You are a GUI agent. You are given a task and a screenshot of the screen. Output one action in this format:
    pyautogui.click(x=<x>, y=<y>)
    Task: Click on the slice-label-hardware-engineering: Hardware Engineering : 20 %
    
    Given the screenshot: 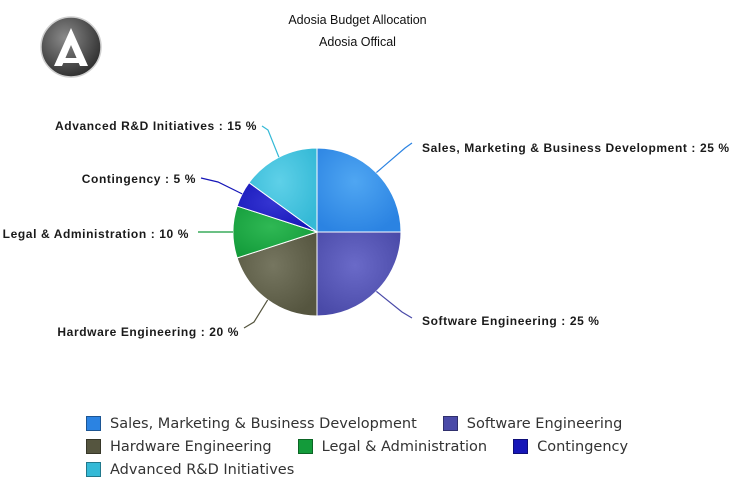 What is the action you would take?
    pyautogui.click(x=148, y=332)
    